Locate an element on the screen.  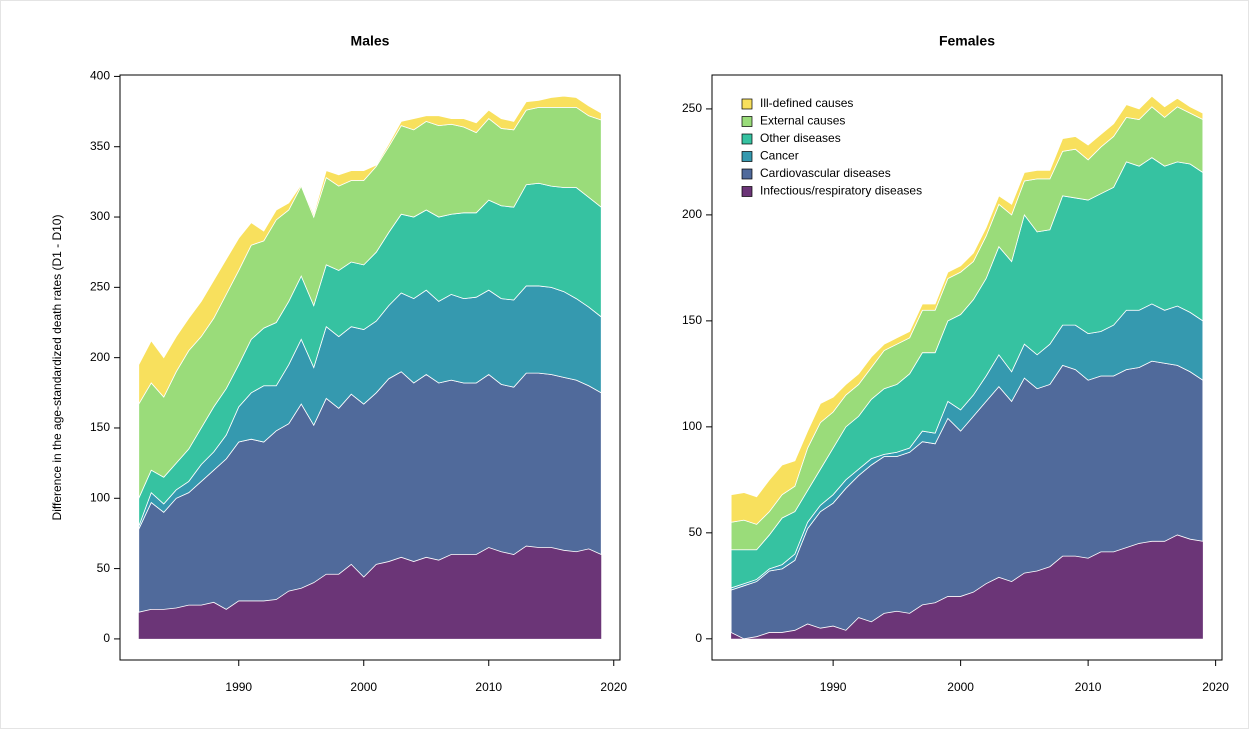
legend-label: Cancer is located at coordinates (779, 156).